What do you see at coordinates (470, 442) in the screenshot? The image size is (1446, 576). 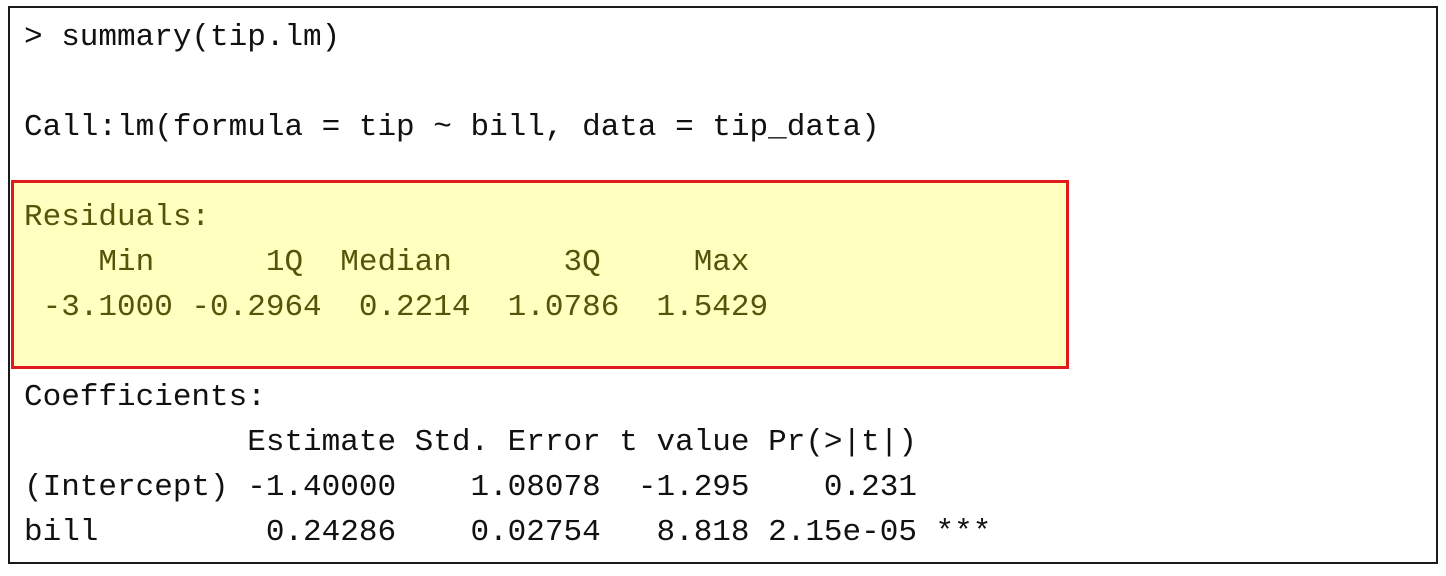 I see `coefficients-header-row: Estimate Std. Error t value Pr(>|t|)` at bounding box center [470, 442].